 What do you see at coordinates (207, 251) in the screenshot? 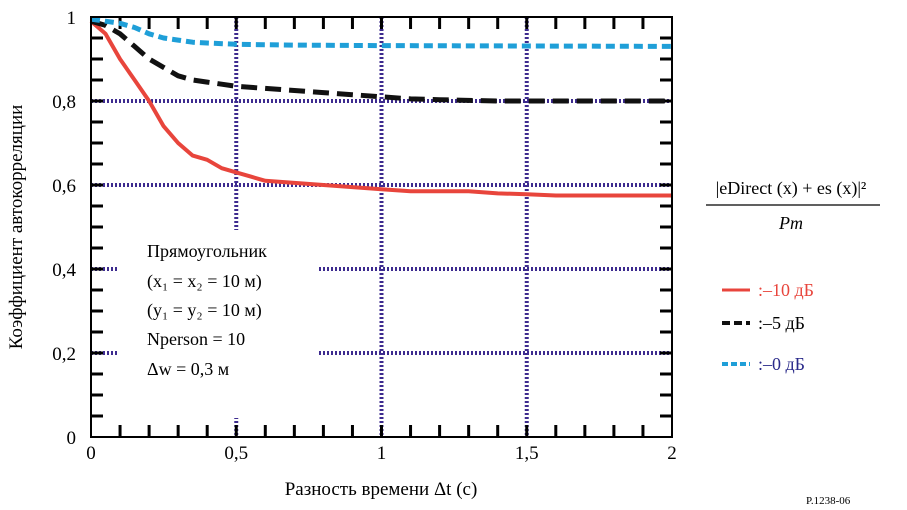
I see `annotation-line-1: Прямоугольник` at bounding box center [207, 251].